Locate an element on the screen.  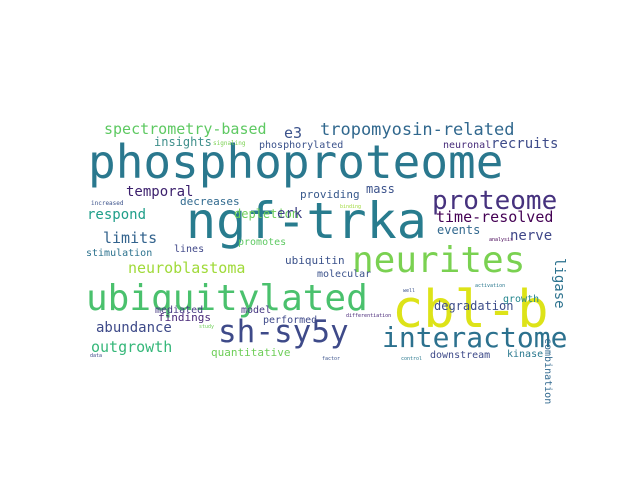
cloud-word-mediated: mediated is located at coordinates (179, 310).